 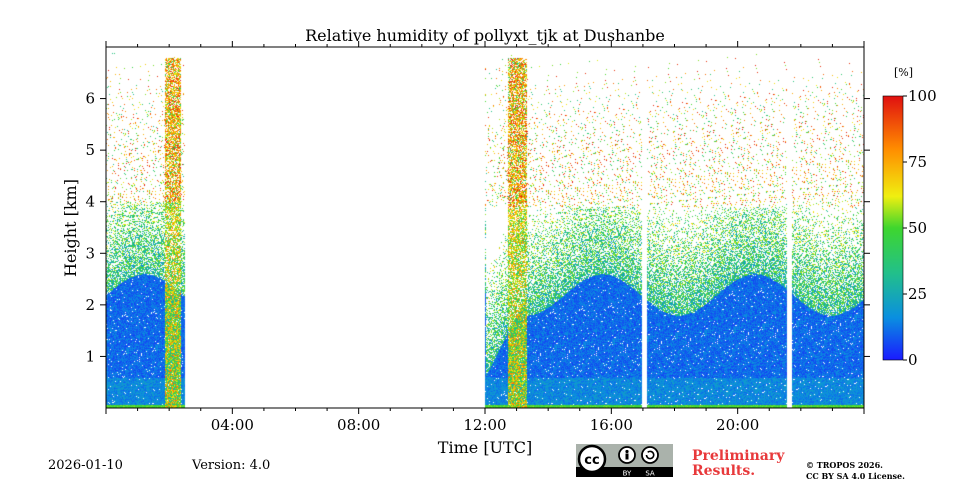 I want to click on y-tick-label: 3, so click(x=90, y=253).